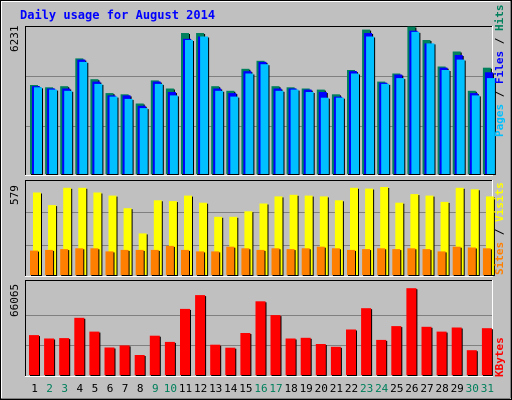 This screenshot has height=400, width=512. What do you see at coordinates (155, 388) in the screenshot?
I see `day-label: 9` at bounding box center [155, 388].